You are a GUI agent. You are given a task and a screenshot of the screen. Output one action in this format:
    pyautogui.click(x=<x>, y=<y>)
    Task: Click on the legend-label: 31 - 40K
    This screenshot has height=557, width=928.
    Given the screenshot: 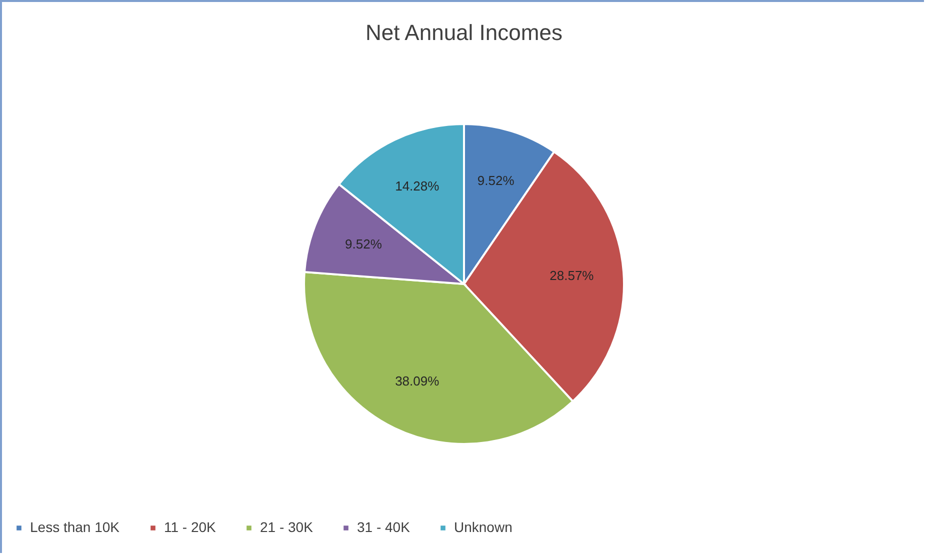 What is the action you would take?
    pyautogui.click(x=384, y=527)
    